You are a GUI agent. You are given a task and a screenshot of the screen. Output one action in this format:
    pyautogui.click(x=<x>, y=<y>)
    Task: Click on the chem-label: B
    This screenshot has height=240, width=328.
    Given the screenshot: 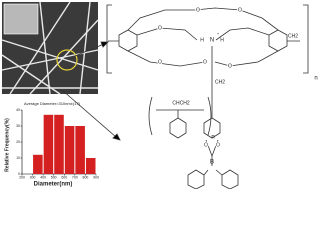 What is the action you would take?
    pyautogui.click(x=212, y=163)
    